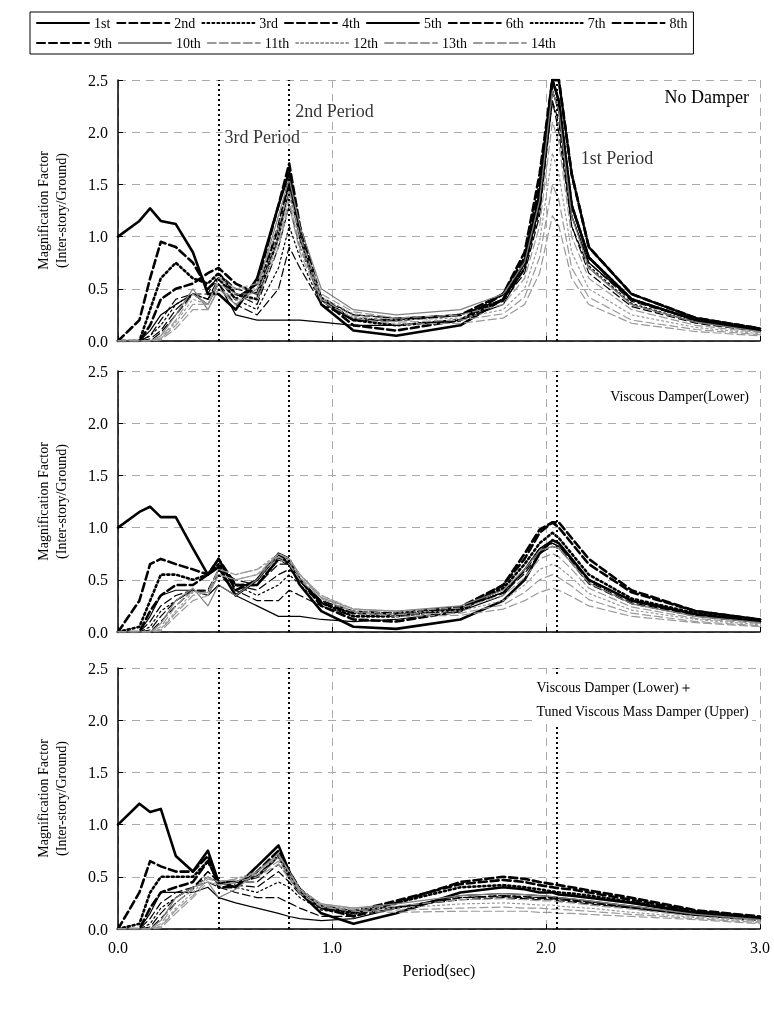  What do you see at coordinates (188, 43) in the screenshot?
I see `legend-label: 10th` at bounding box center [188, 43].